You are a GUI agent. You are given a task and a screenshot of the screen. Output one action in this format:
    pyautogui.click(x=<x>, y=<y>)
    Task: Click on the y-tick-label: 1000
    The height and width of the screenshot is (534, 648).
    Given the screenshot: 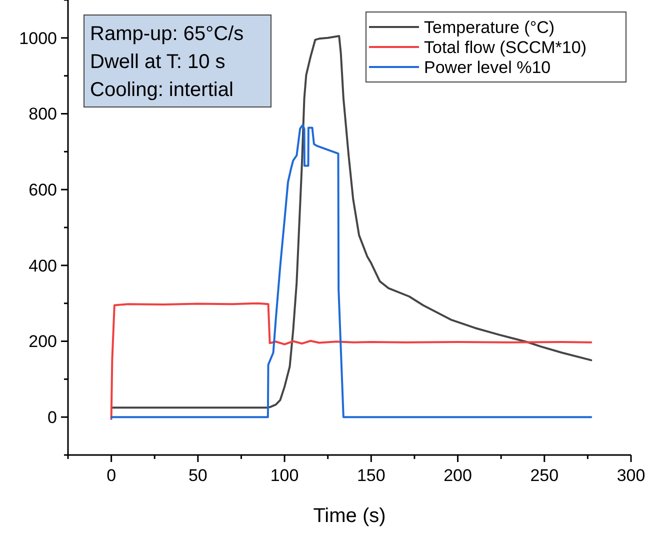 What is the action you would take?
    pyautogui.click(x=38, y=38)
    